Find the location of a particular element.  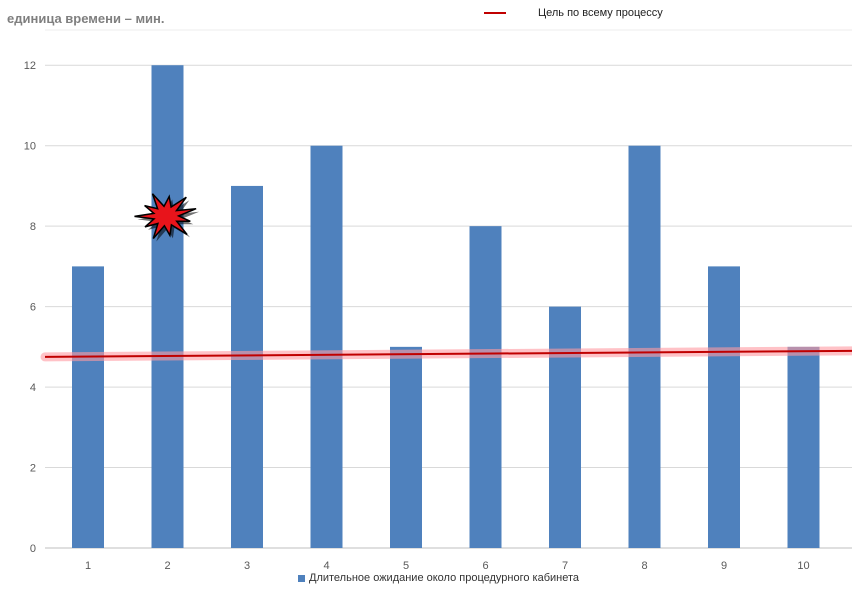

series-legend-swatch is located at coordinates (301, 578).